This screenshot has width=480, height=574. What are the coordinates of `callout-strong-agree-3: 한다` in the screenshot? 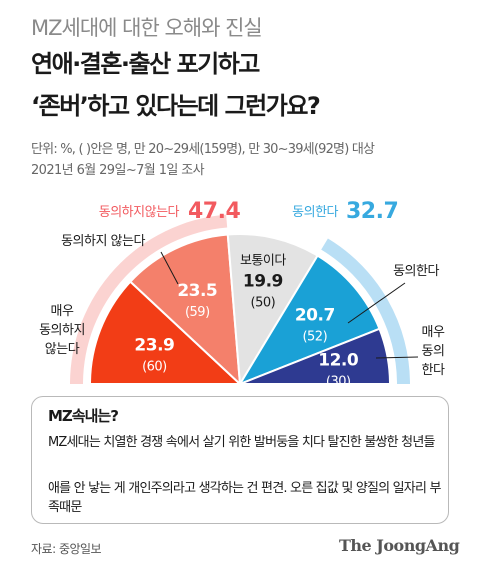 It's located at (433, 370).